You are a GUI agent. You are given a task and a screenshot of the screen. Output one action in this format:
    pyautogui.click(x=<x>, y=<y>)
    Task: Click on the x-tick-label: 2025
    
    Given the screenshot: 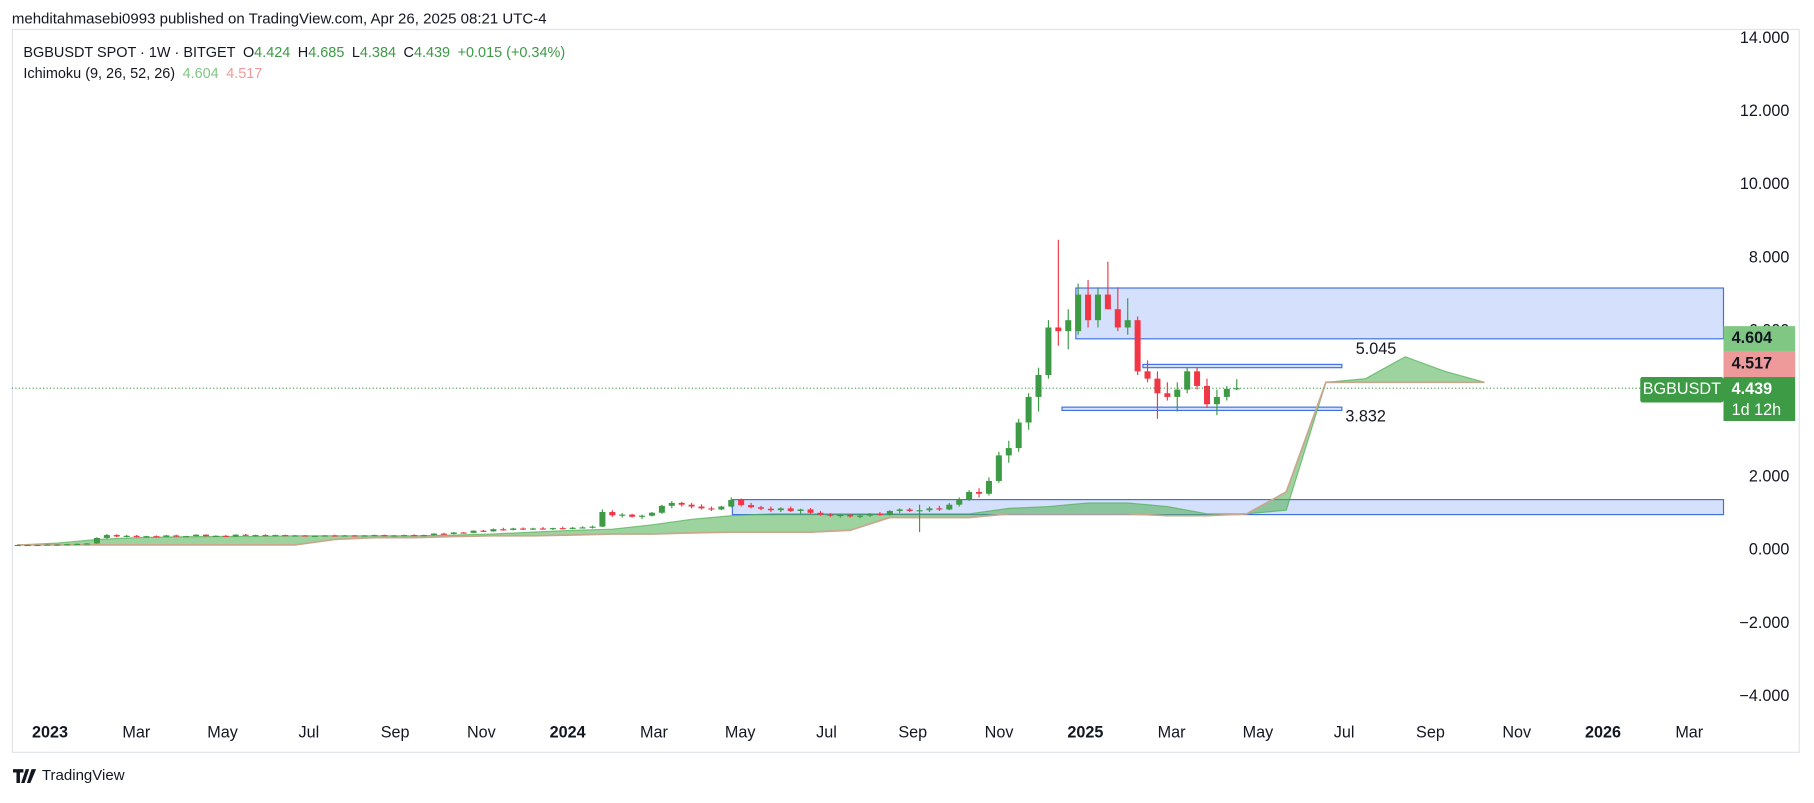 What is the action you would take?
    pyautogui.click(x=1085, y=733)
    